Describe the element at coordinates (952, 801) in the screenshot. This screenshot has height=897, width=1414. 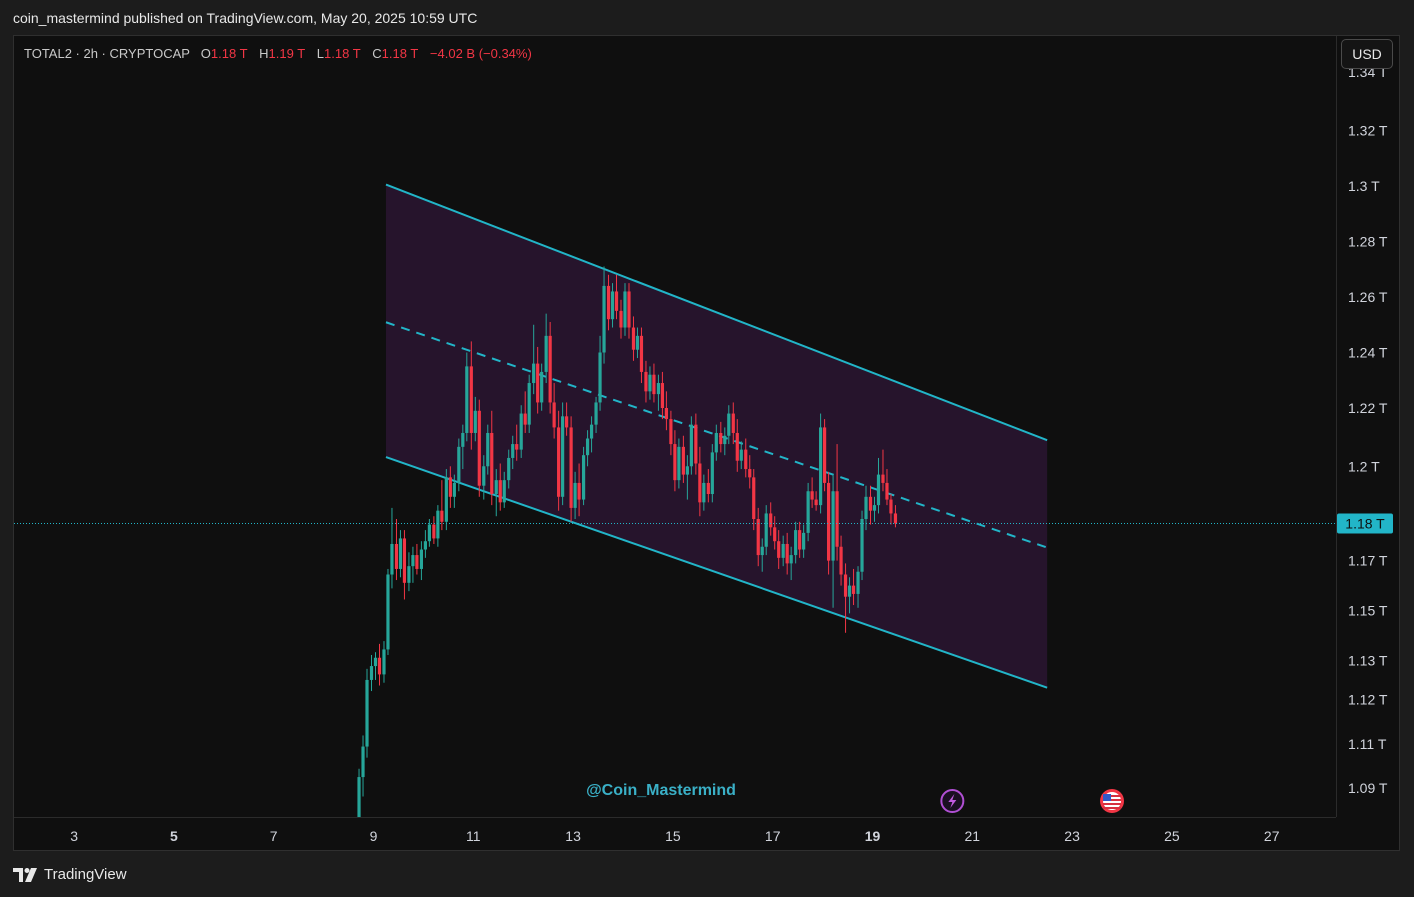
I see `lightning-event-icon` at that location.